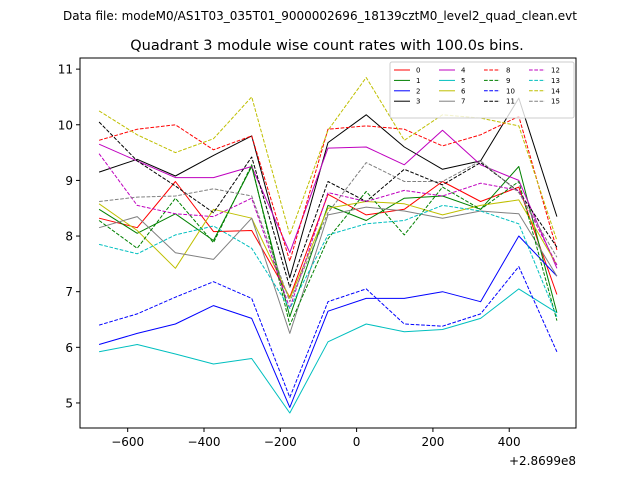 The width and height of the screenshot is (640, 480). I want to click on x-axis: −600 −400 −200 0 200 400, so click(316, 438).